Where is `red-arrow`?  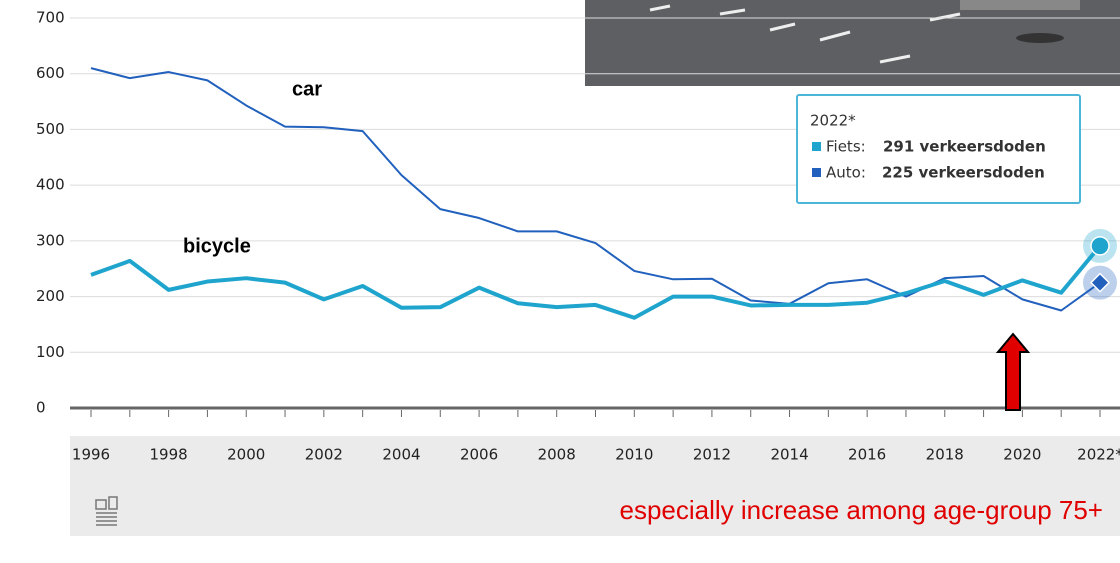
red-arrow is located at coordinates (1013, 371).